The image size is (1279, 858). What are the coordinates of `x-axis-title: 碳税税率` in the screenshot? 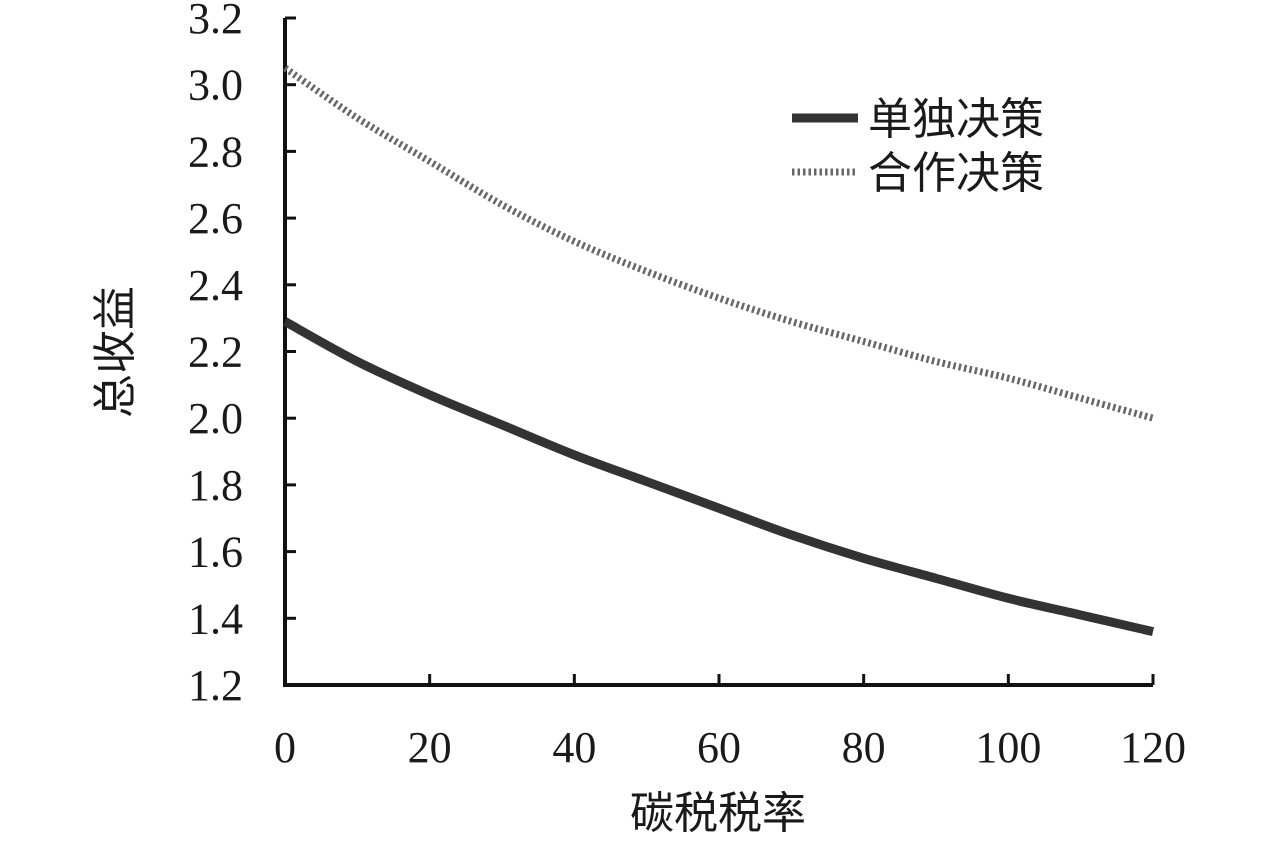 It's located at (718, 813).